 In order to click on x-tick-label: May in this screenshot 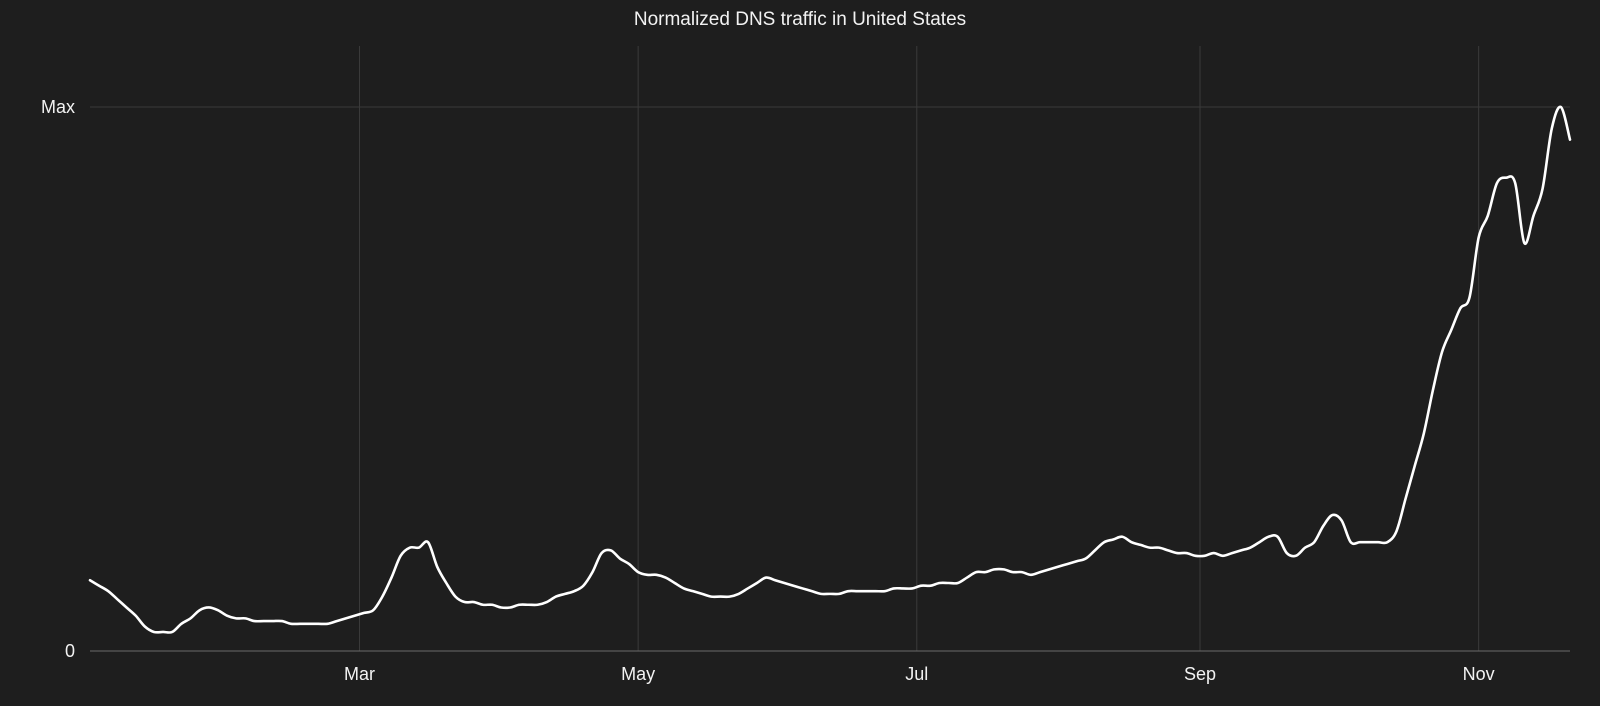, I will do `click(638, 674)`.